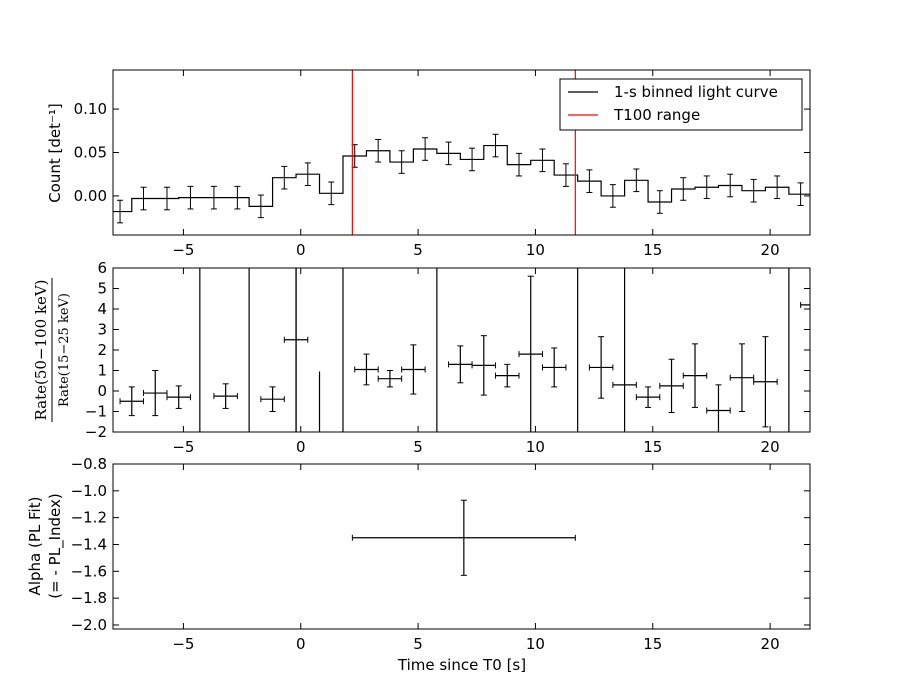  What do you see at coordinates (55, 545) in the screenshot?
I see `ylabel-alpha-line2: (= - PL_Index)` at bounding box center [55, 545].